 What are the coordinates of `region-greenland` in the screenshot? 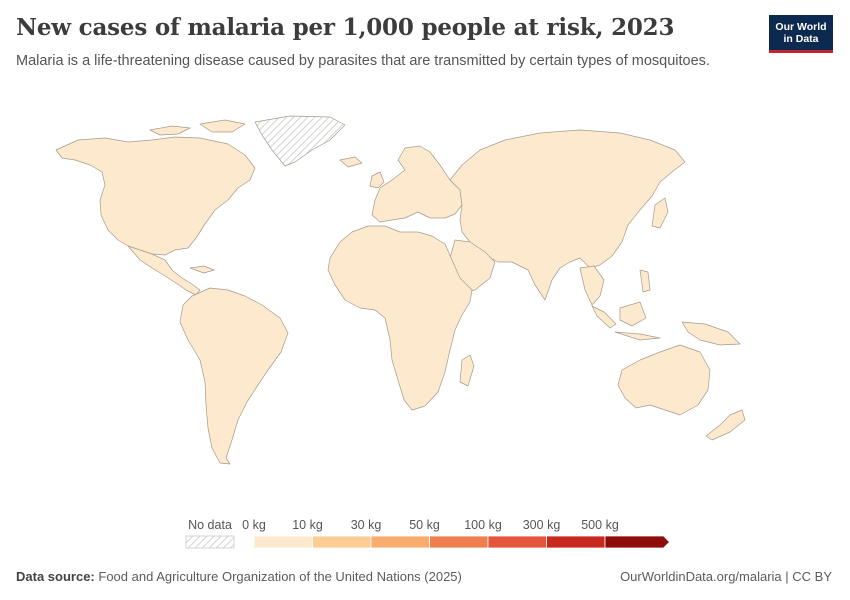 It's located at (300, 141).